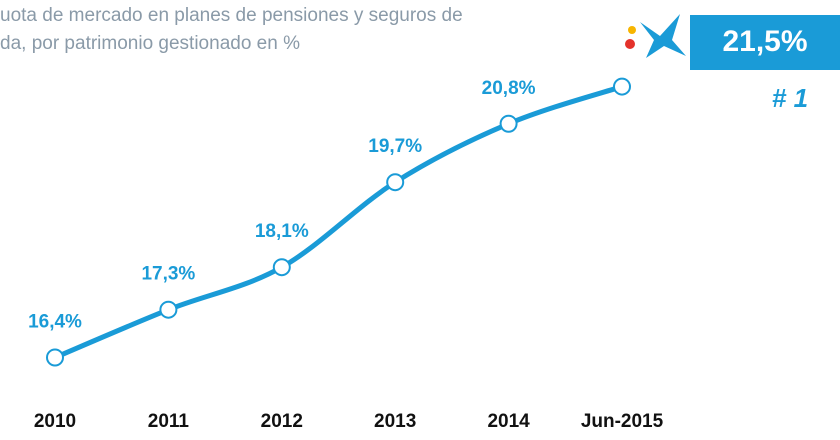 Image resolution: width=840 pixels, height=440 pixels. Describe the element at coordinates (790, 98) in the screenshot. I see `annotation: # 1` at that location.